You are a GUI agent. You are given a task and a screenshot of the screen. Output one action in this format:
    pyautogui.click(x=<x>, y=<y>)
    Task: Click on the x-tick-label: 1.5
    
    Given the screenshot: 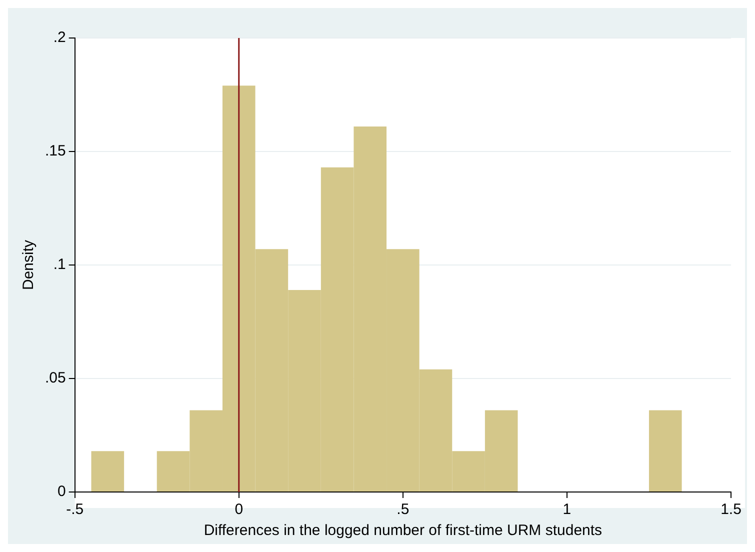 What is the action you would take?
    pyautogui.click(x=731, y=509)
    